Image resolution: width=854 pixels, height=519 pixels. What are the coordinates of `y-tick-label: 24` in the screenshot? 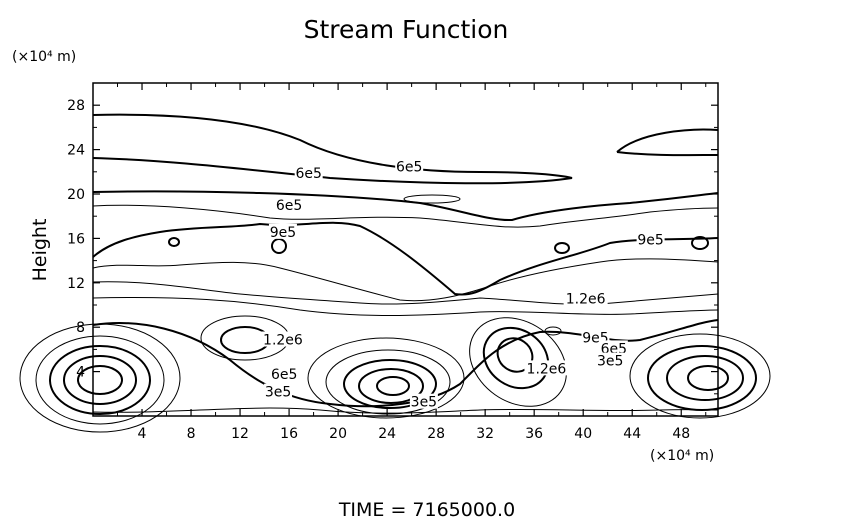 It's located at (76, 151).